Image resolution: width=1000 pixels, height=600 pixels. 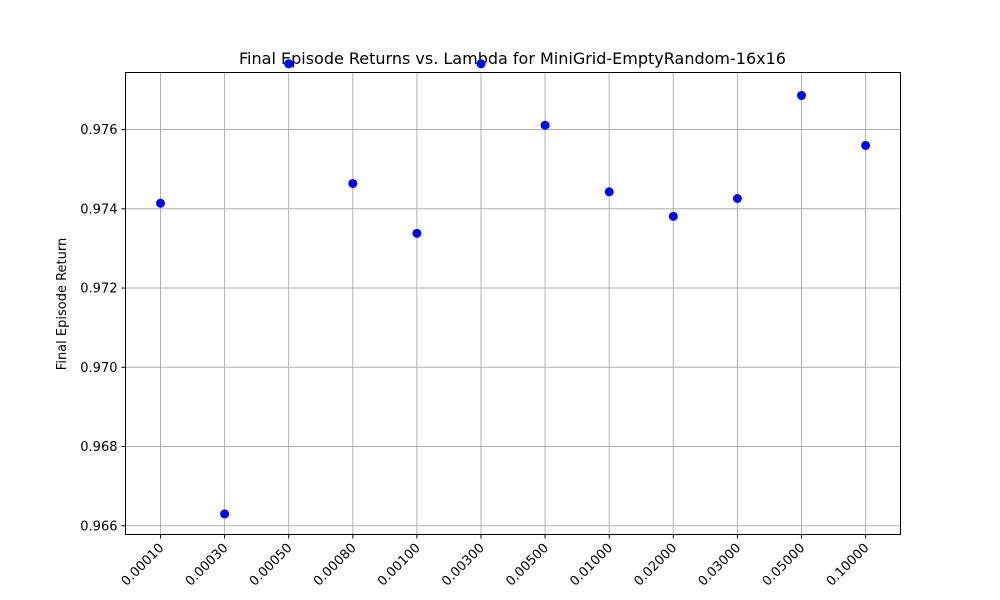 I want to click on y-tick-label: 0.966, so click(x=98, y=526).